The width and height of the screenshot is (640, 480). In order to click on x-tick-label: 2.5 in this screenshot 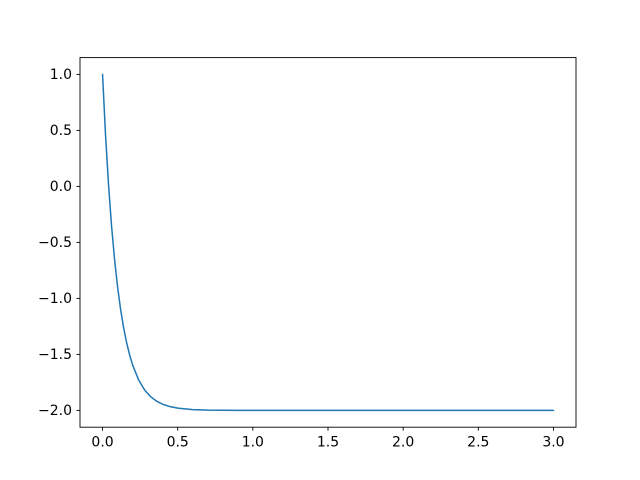, I will do `click(478, 443)`.